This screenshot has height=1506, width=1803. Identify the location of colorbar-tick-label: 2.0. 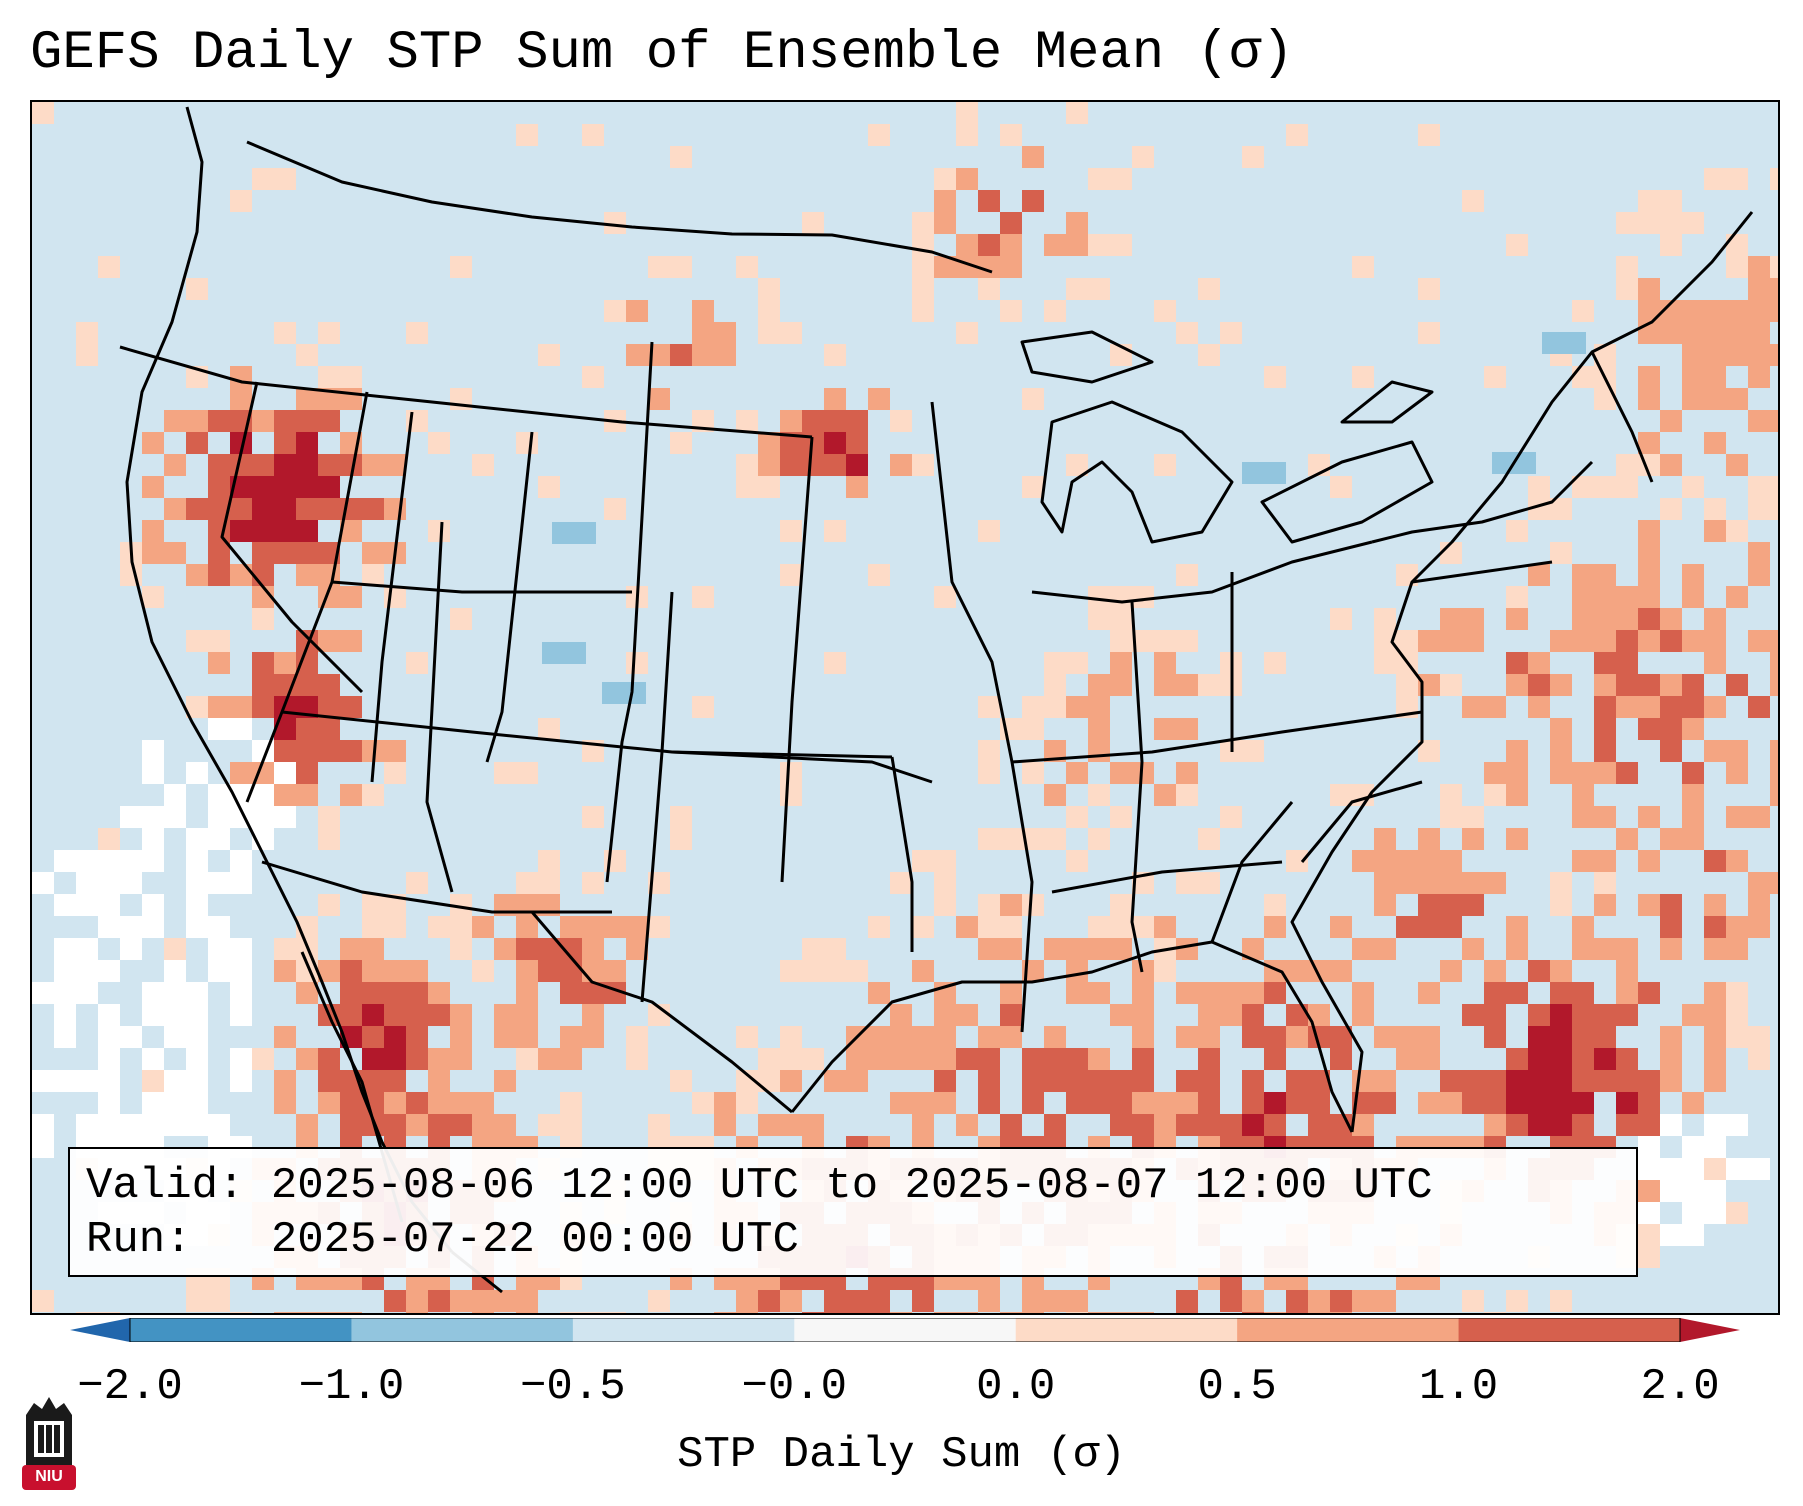
(1680, 1387).